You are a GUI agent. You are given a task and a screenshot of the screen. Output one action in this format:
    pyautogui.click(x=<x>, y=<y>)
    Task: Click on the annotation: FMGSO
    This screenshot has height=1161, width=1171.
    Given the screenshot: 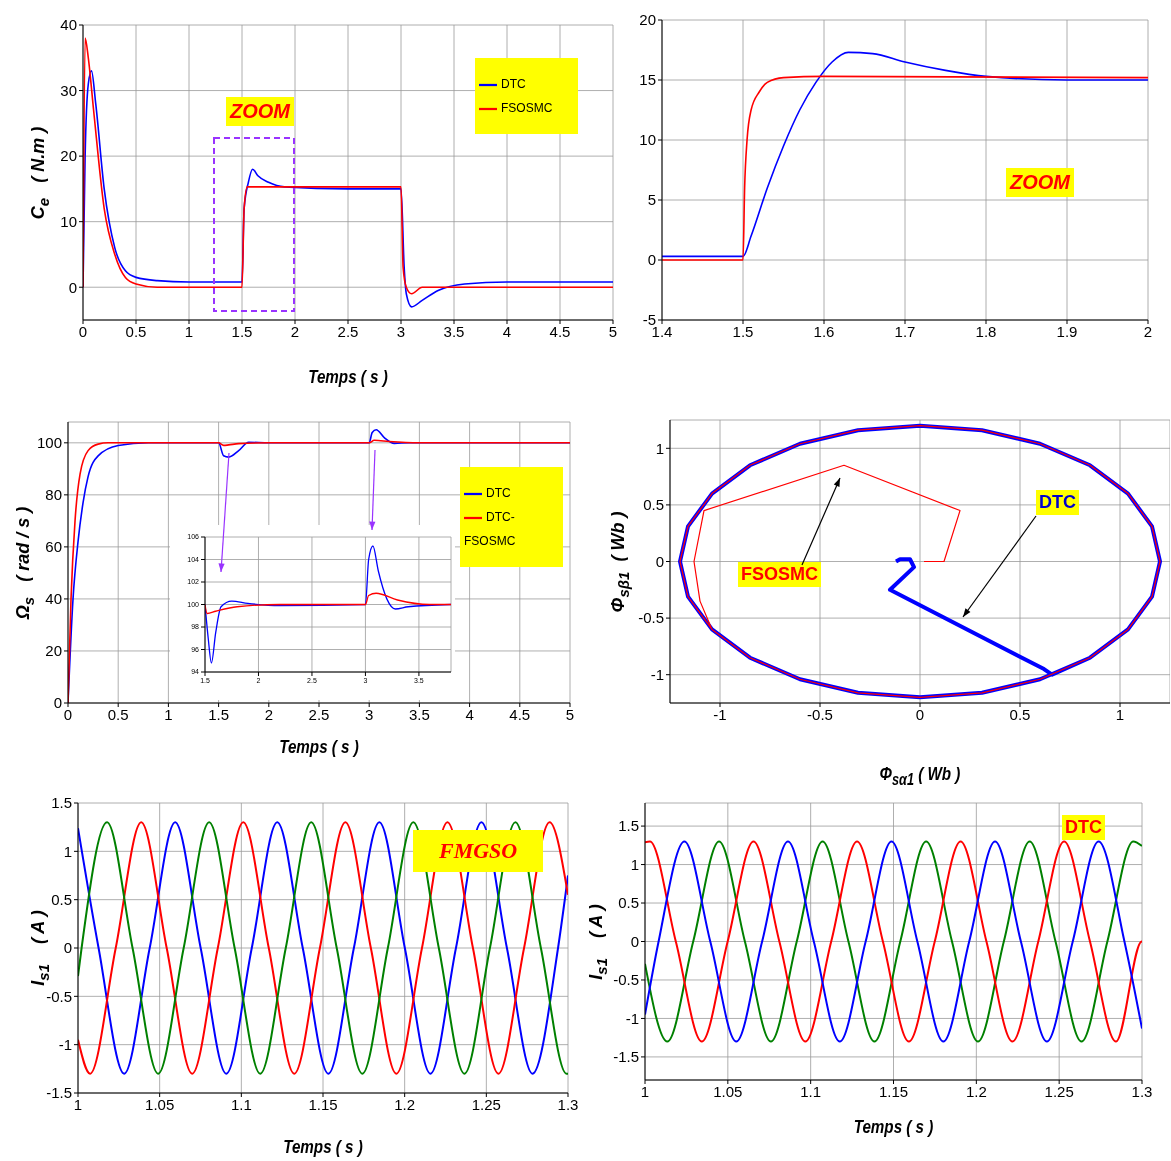 What is the action you would take?
    pyautogui.click(x=478, y=851)
    